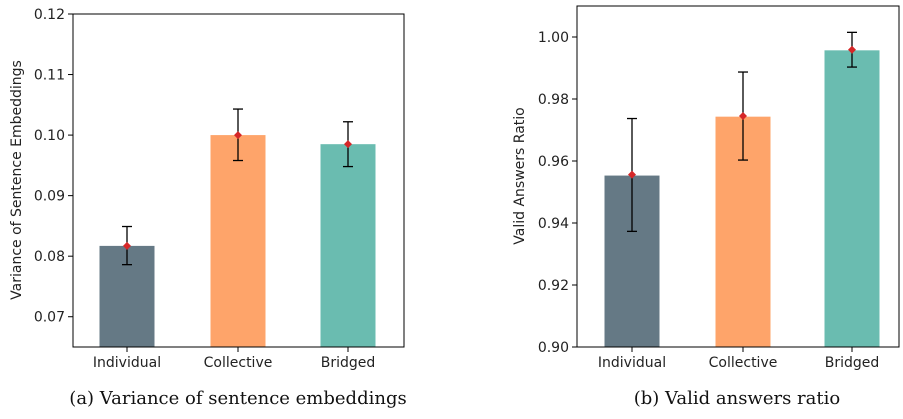 This screenshot has height=419, width=903. I want to click on panel-a-y-axis-label: Variance of Sentence Embeddings, so click(17, 180).